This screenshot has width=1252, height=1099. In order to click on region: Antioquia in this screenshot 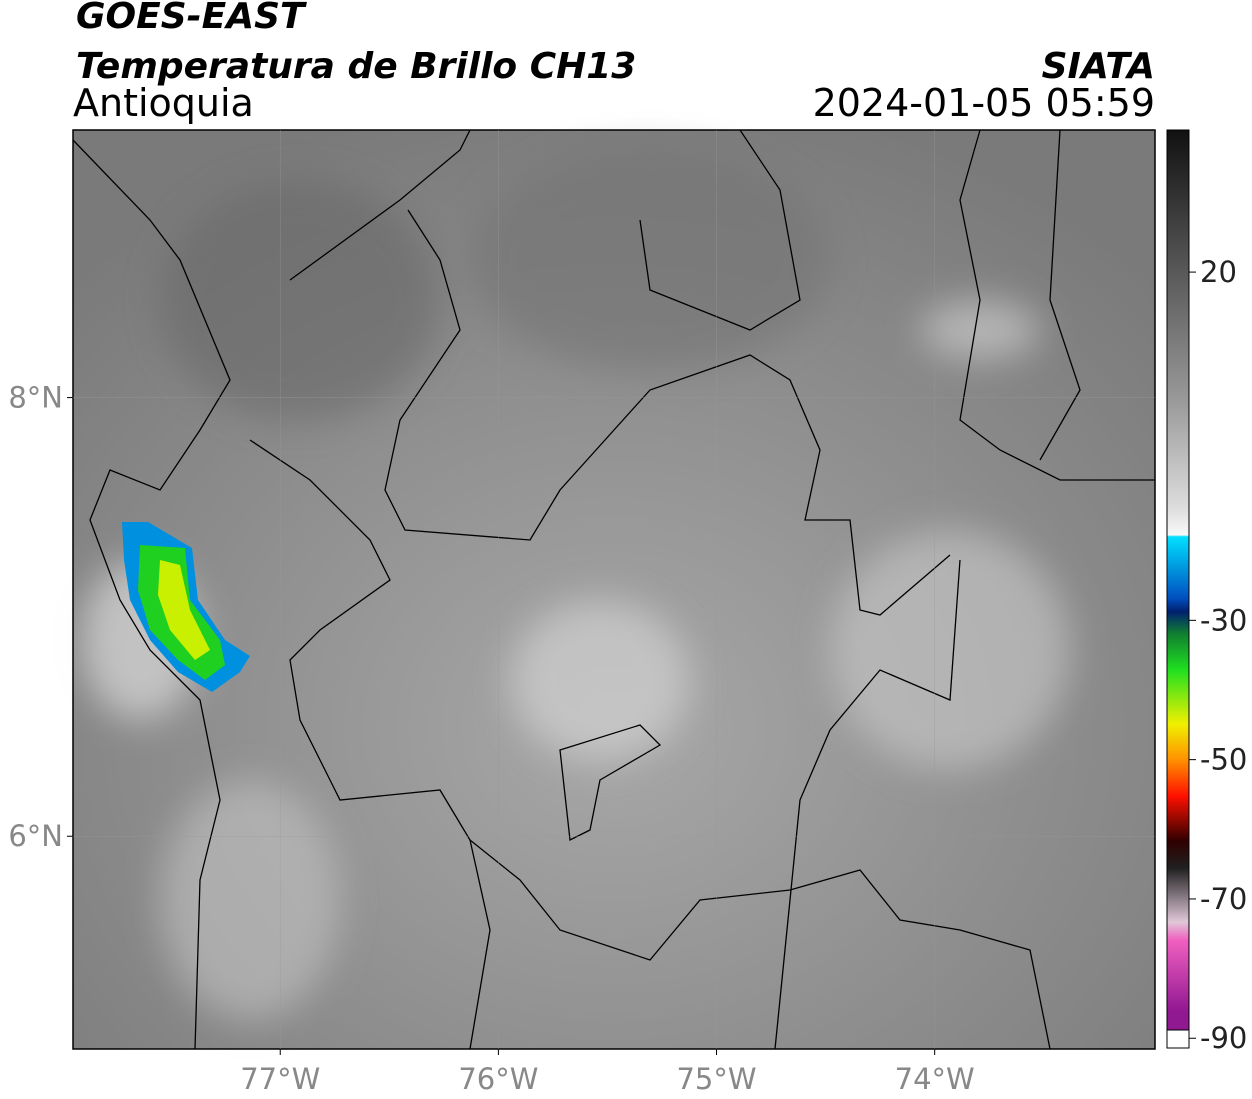, I will do `click(163, 103)`.